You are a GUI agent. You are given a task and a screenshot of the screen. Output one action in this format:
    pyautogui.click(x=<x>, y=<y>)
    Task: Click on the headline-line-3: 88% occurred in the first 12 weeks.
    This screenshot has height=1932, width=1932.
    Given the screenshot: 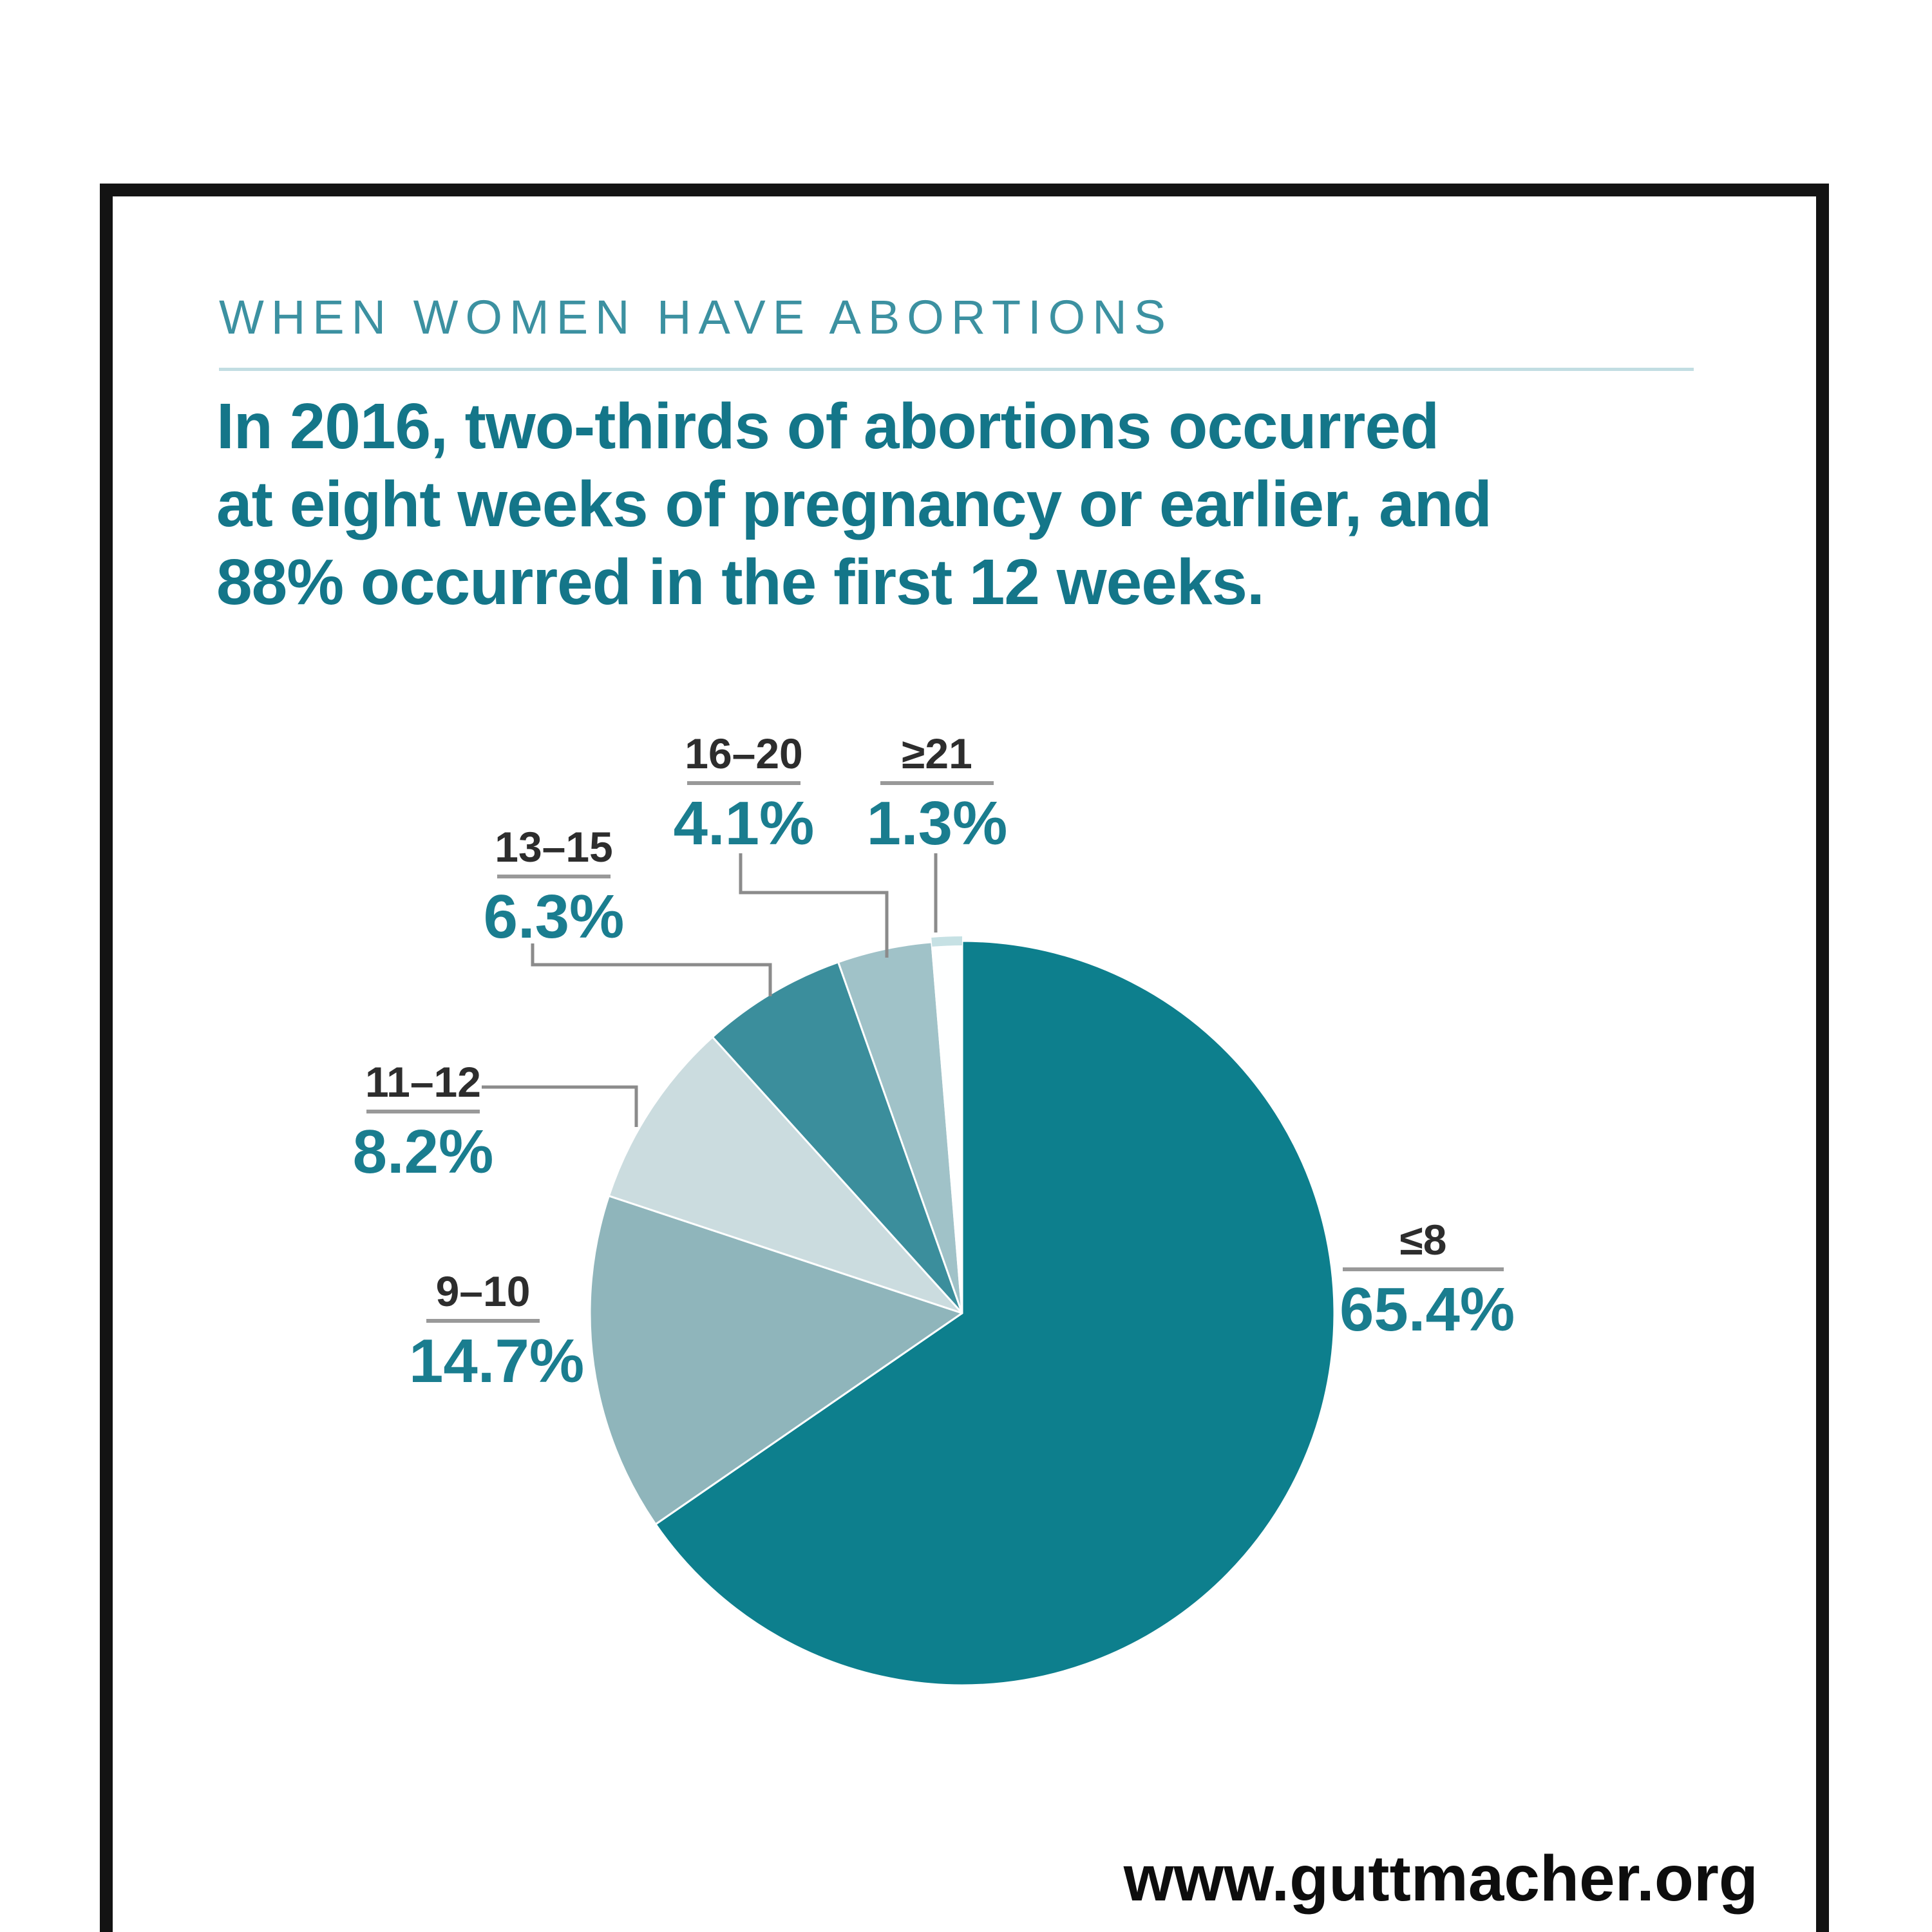 What is the action you would take?
    pyautogui.click(x=741, y=582)
    